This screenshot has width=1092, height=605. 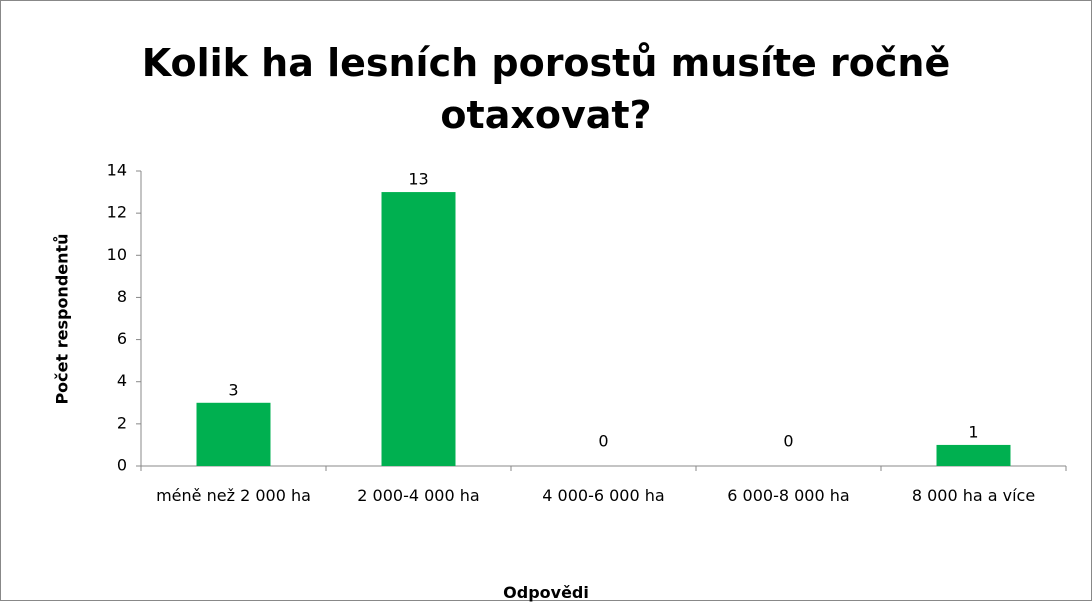 What do you see at coordinates (788, 495) in the screenshot?
I see `x-tick-label: 6 000-8 000 ha` at bounding box center [788, 495].